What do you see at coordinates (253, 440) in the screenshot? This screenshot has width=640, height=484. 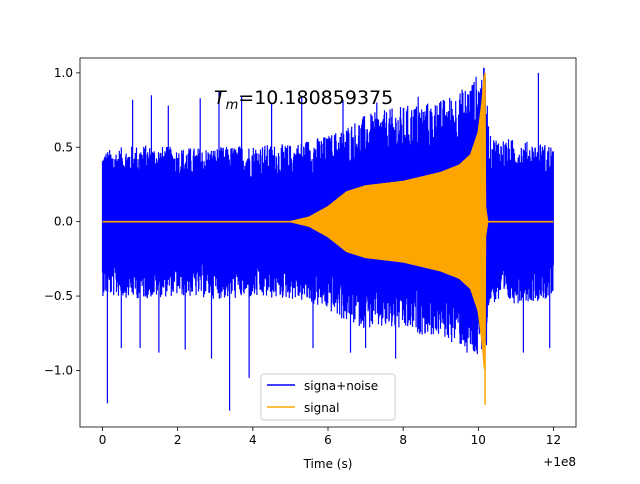 I see `x-tick-label: 4` at bounding box center [253, 440].